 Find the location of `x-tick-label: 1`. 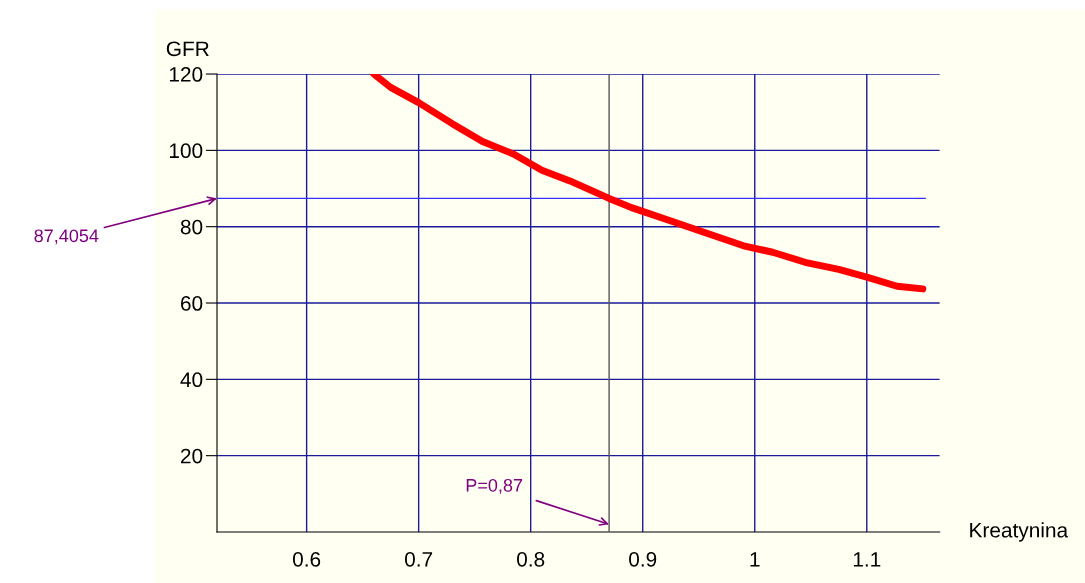

x-tick-label: 1 is located at coordinates (755, 559).